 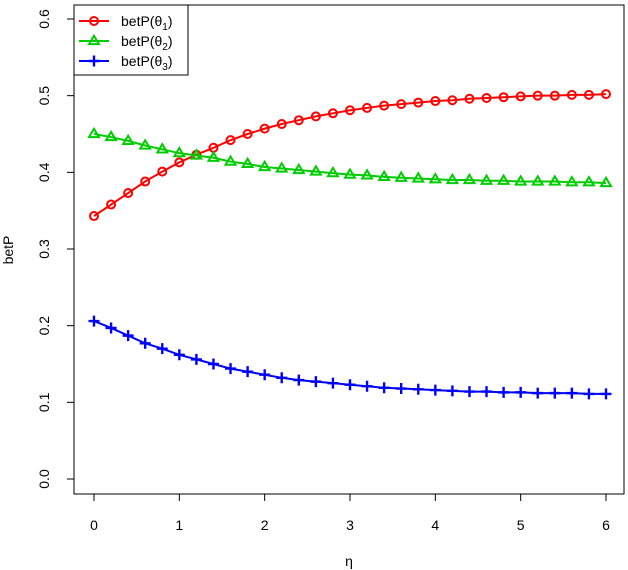 I want to click on legend-label: betP(θ1), so click(x=146, y=23).